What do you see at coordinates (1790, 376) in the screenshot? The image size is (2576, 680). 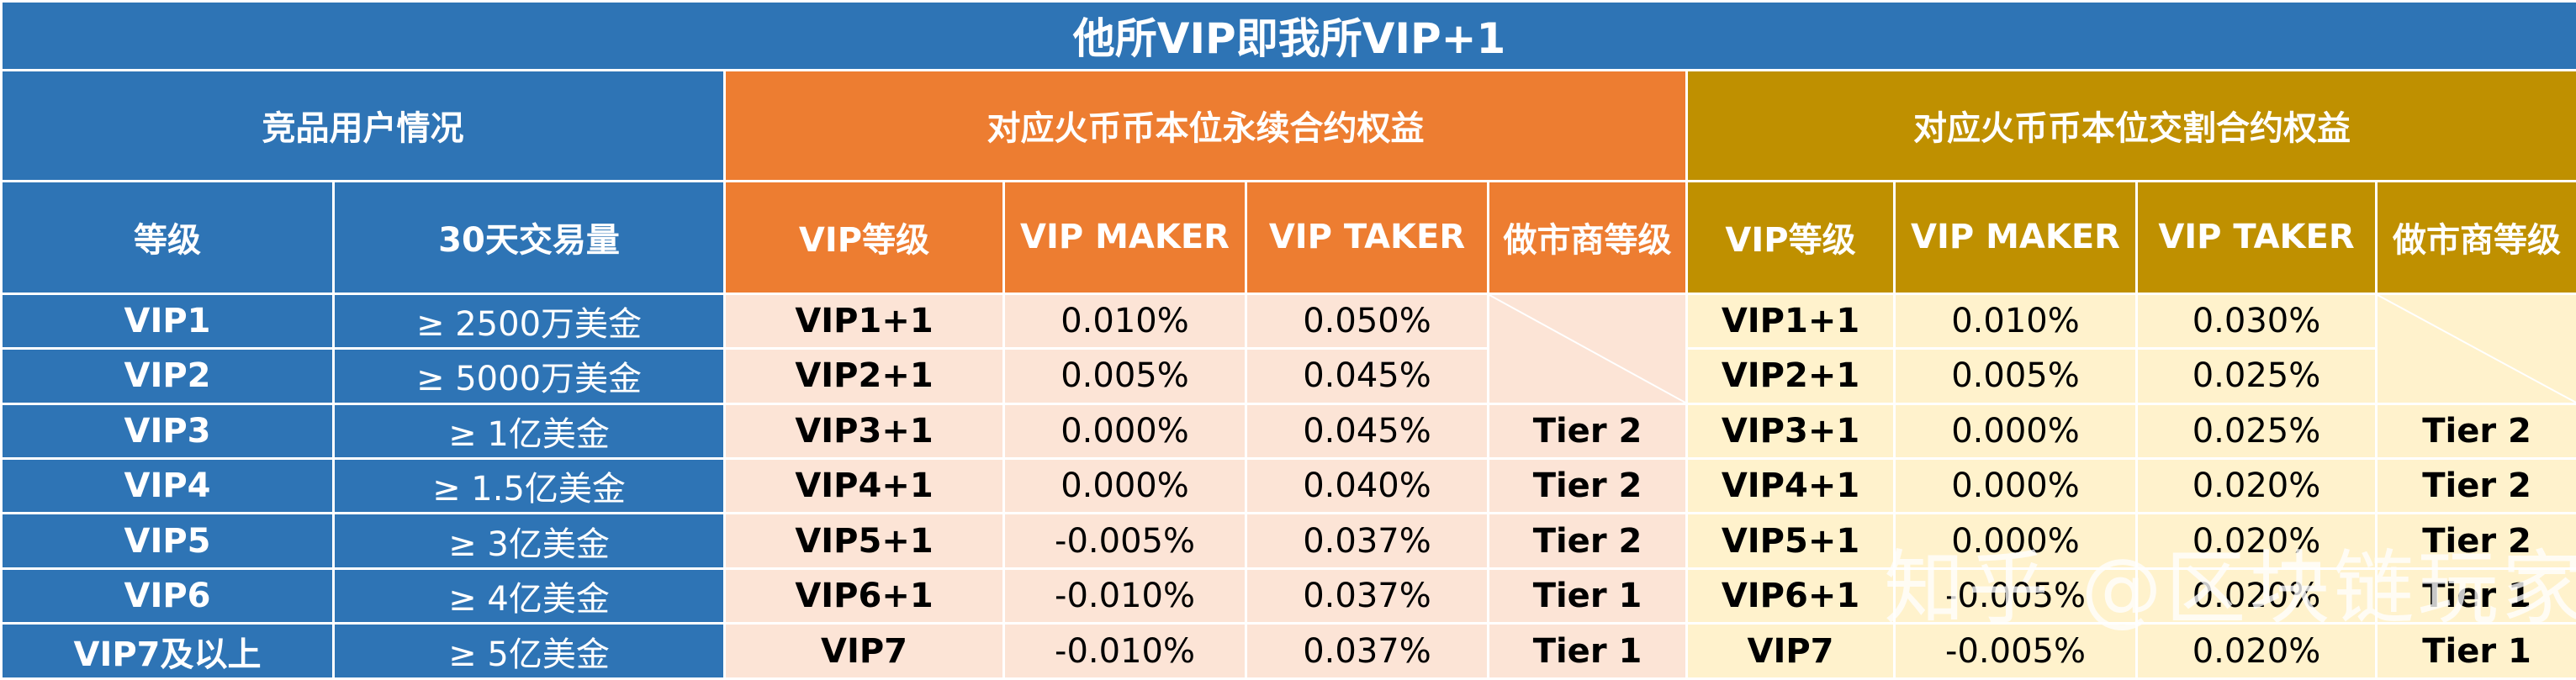 I see `cell-deliv-vip: VIP2+1` at bounding box center [1790, 376].